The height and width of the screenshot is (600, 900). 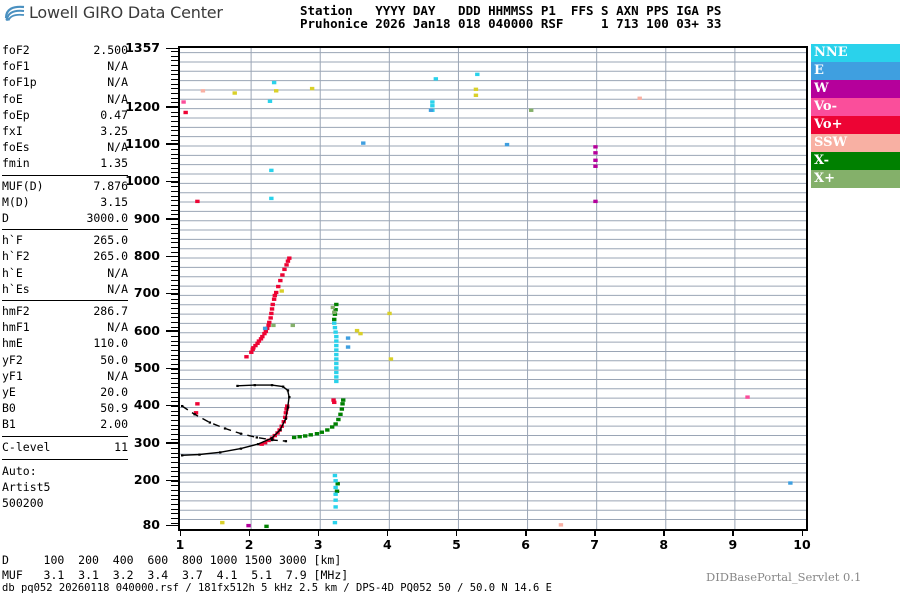 What do you see at coordinates (142, 143) in the screenshot?
I see `y-axis-tick-label: 1100` at bounding box center [142, 143].